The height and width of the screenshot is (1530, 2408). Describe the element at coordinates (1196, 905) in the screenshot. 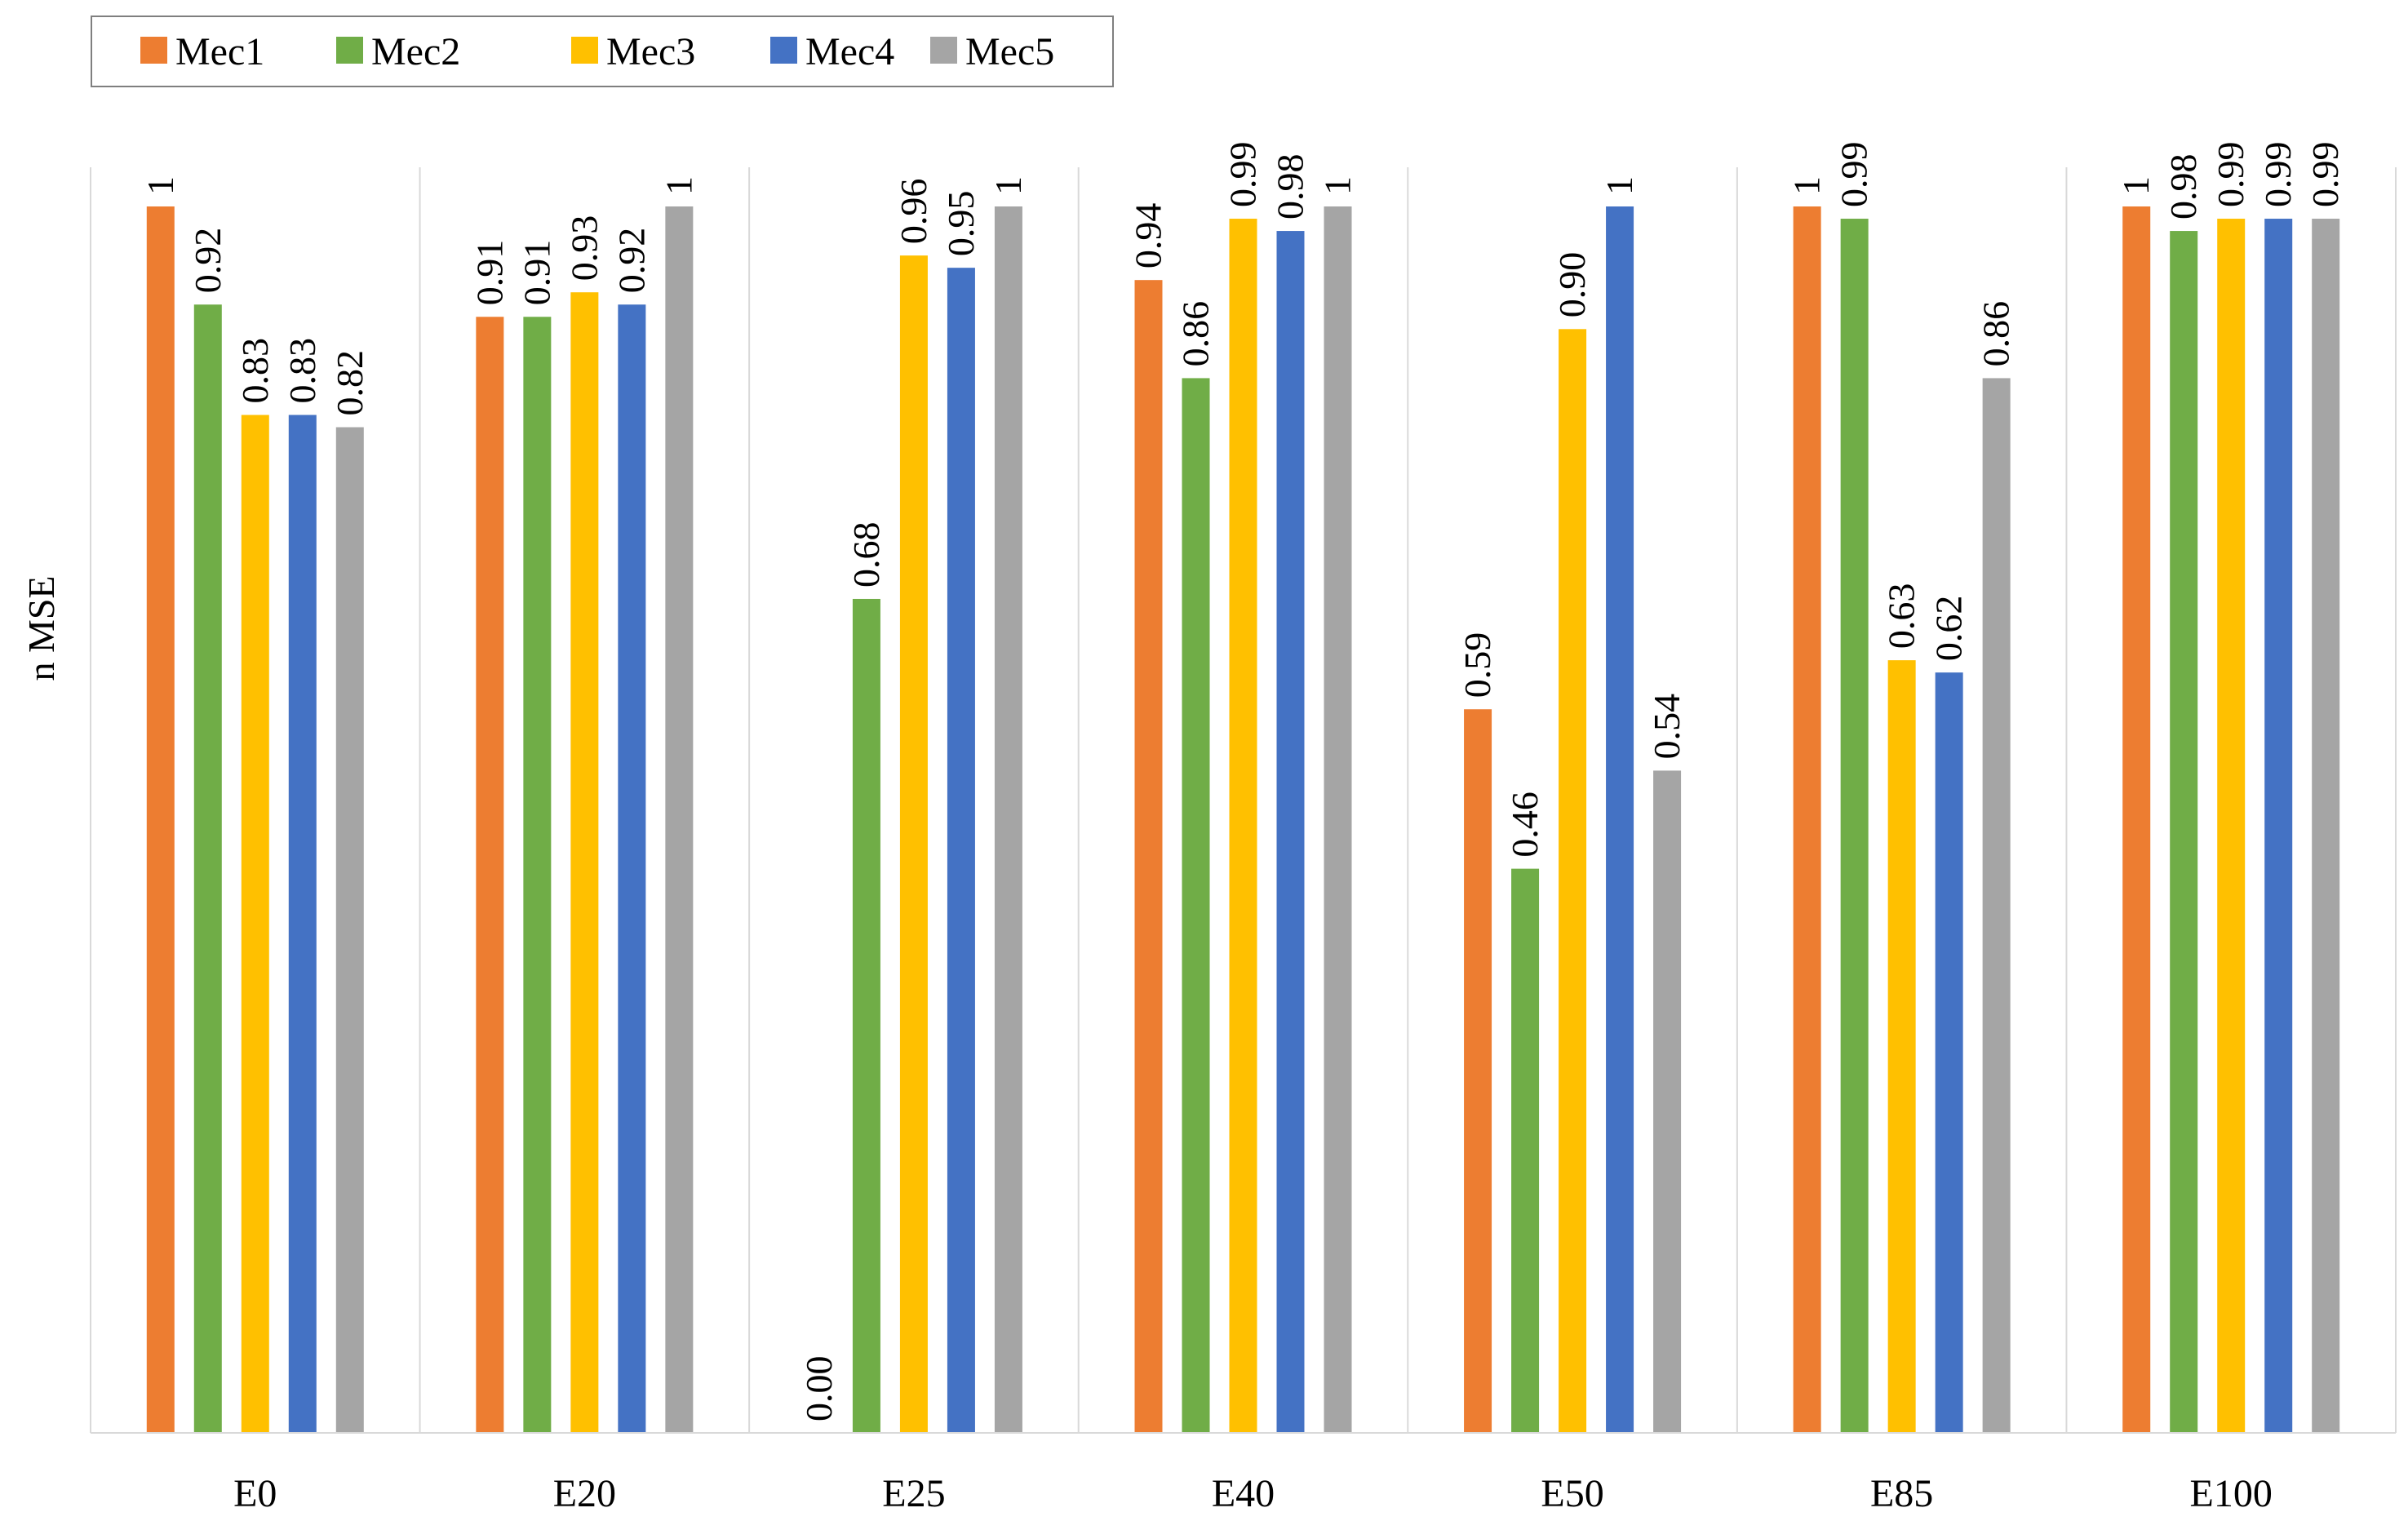

I see `bar-mec2-e40` at that location.